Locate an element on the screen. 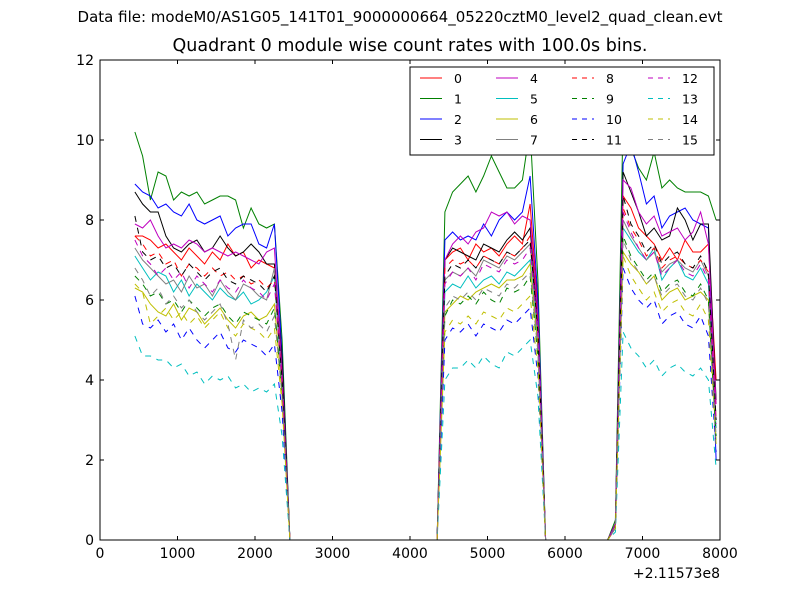 The height and width of the screenshot is (600, 800). legend-box is located at coordinates (562, 111).